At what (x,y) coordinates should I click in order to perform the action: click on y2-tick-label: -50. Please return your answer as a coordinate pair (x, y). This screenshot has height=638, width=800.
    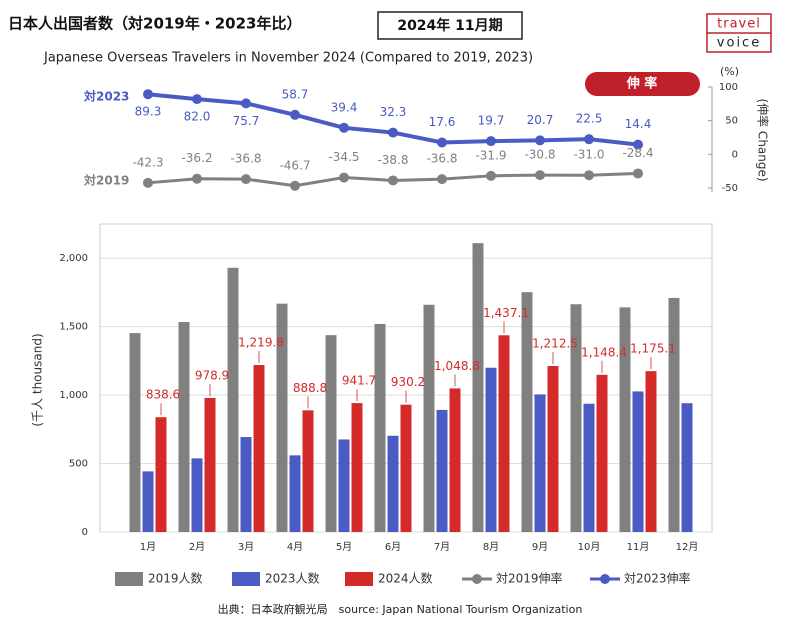
    Looking at the image, I should click on (730, 188).